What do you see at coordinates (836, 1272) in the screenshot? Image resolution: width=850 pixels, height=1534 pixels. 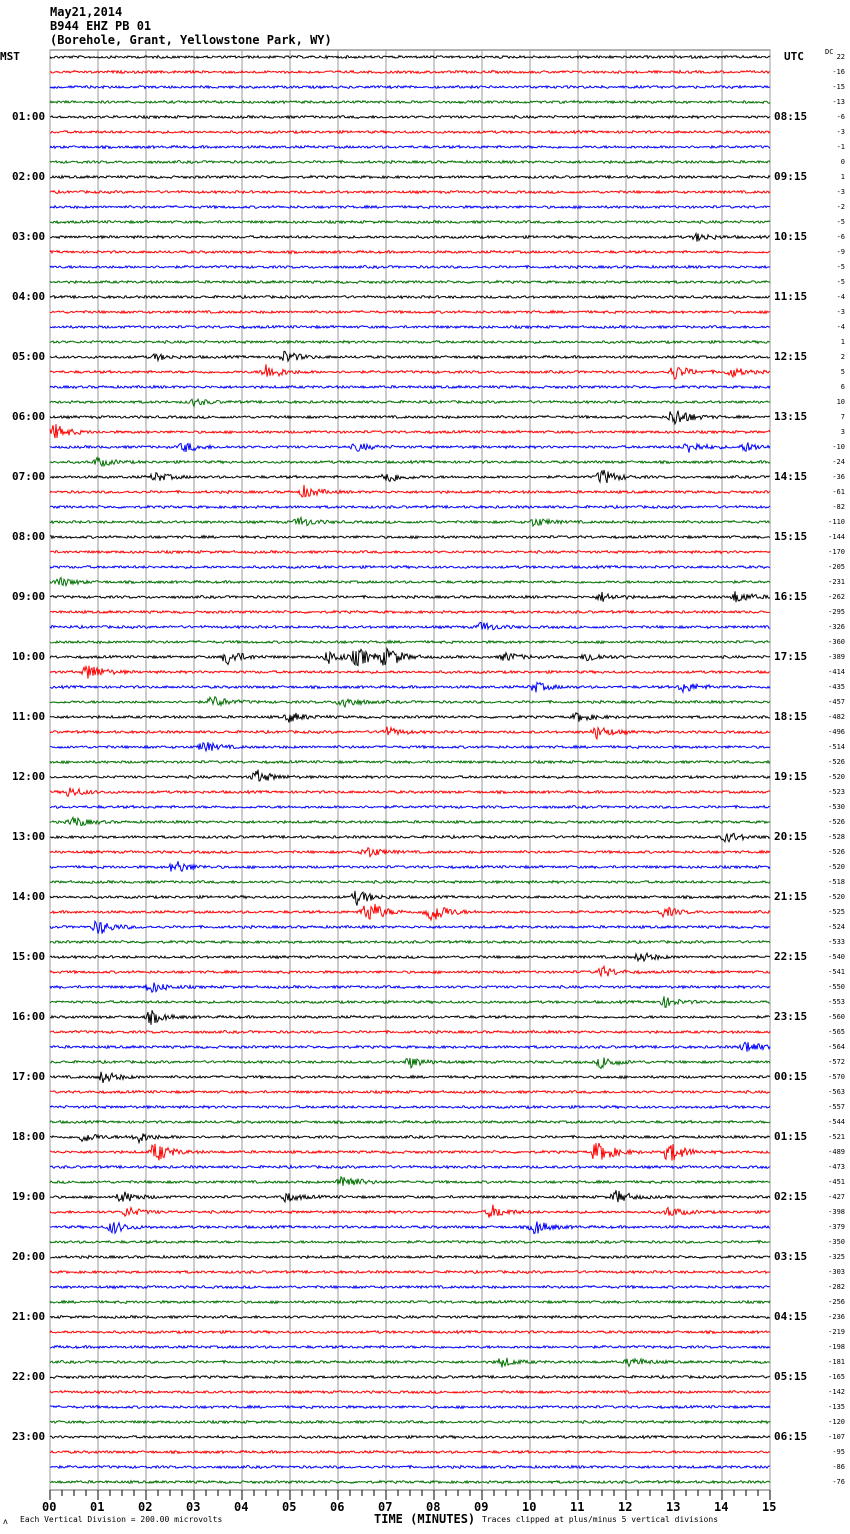 I see `dc-offset-label: -303` at bounding box center [836, 1272].